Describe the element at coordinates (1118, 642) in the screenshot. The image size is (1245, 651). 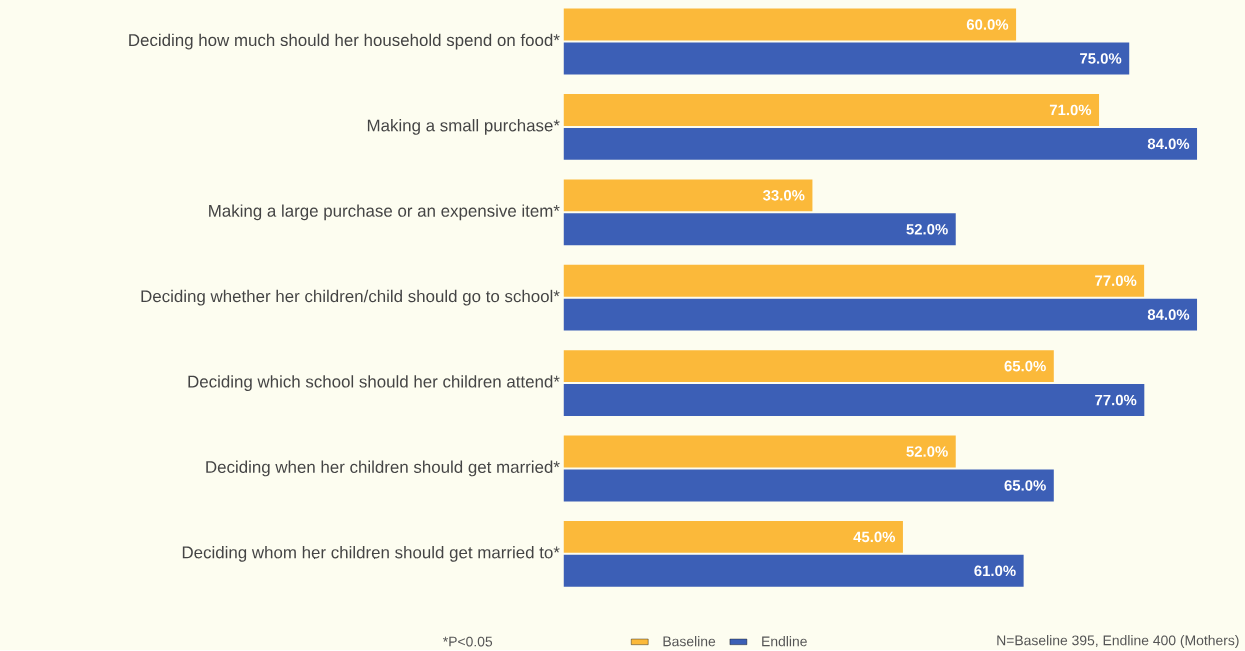
I see `text: N=Baseline 395, Endline 400 (Mothers)` at that location.